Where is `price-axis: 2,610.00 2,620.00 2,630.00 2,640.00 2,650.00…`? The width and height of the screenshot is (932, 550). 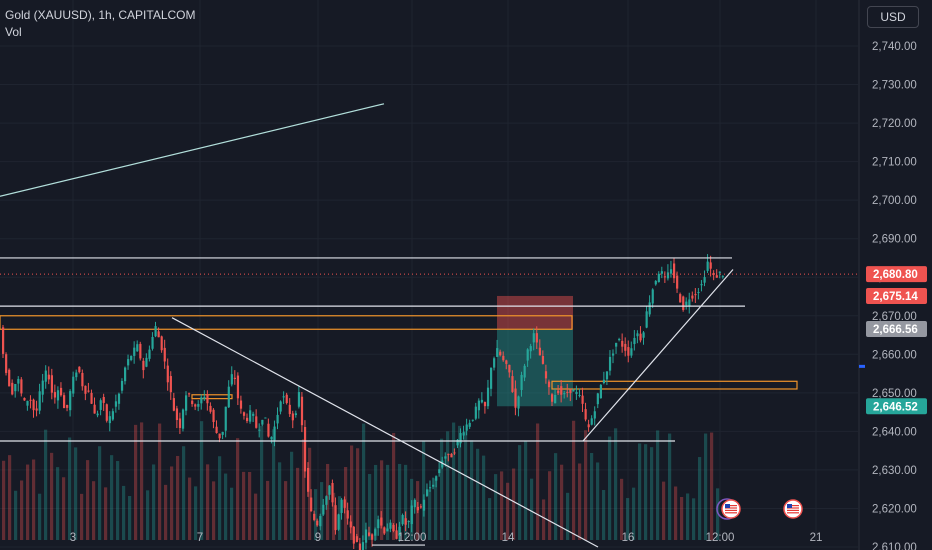
price-axis: 2,610.00 2,620.00 2,630.00 2,640.00 2,650.00… is located at coordinates (892, 275).